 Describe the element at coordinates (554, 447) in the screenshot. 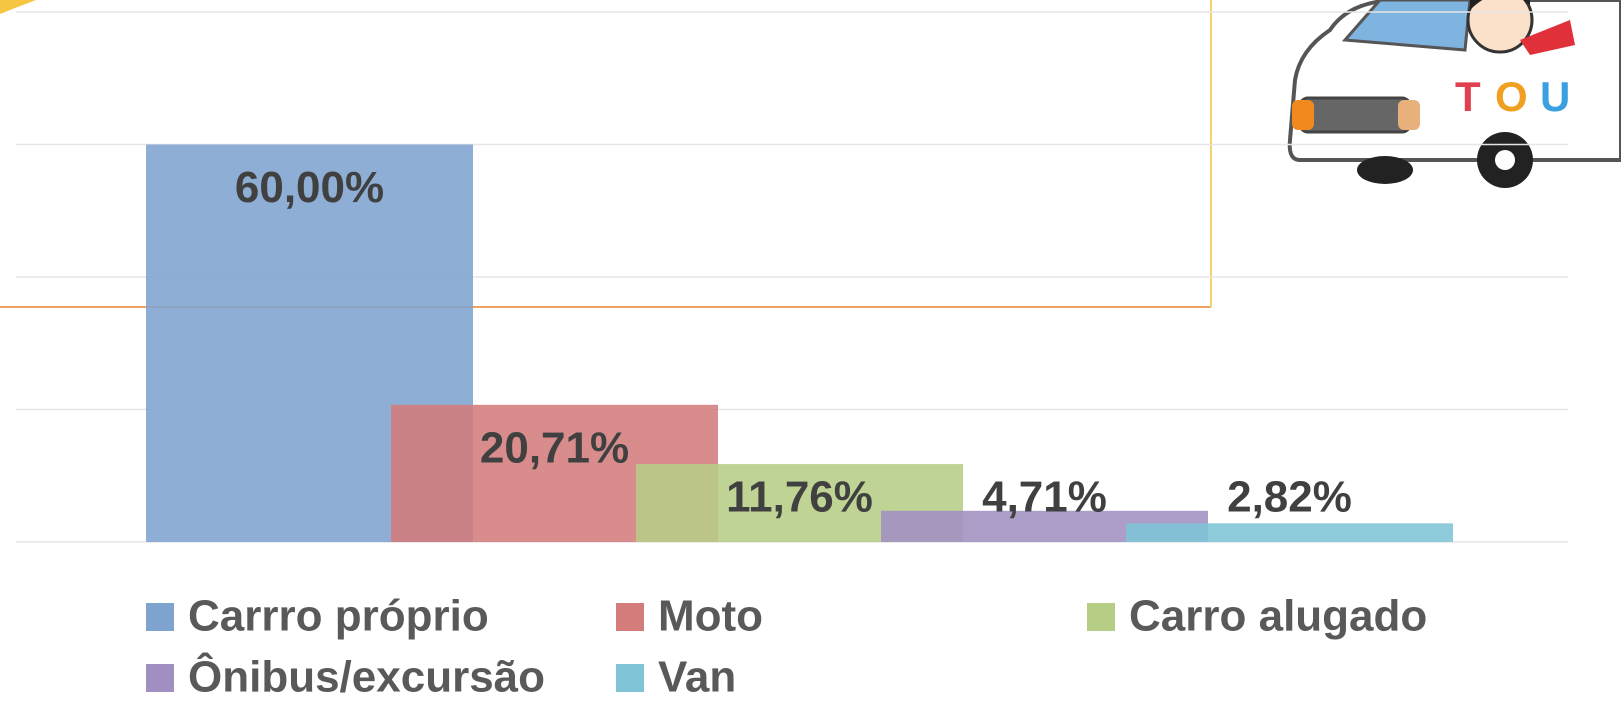

I see `data-label: 20,71%` at that location.